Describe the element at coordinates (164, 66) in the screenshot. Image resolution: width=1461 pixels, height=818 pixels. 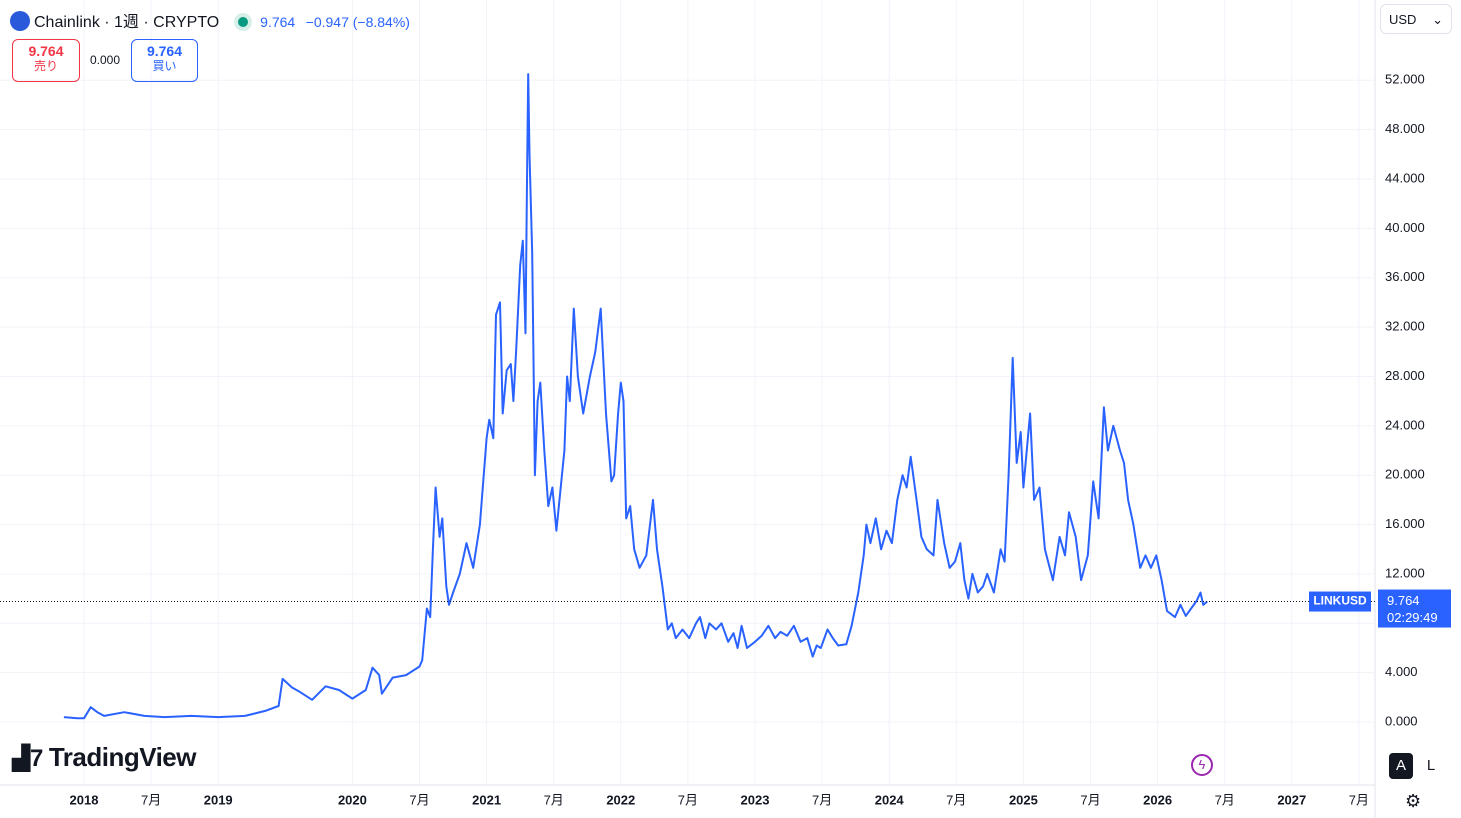
I see `buy-label: 買い` at that location.